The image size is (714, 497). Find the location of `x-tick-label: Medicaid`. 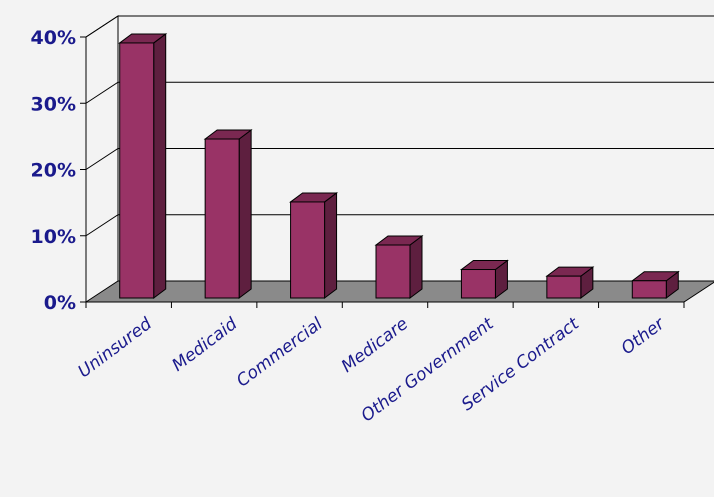

x-tick-label: Medicaid is located at coordinates (204, 345).